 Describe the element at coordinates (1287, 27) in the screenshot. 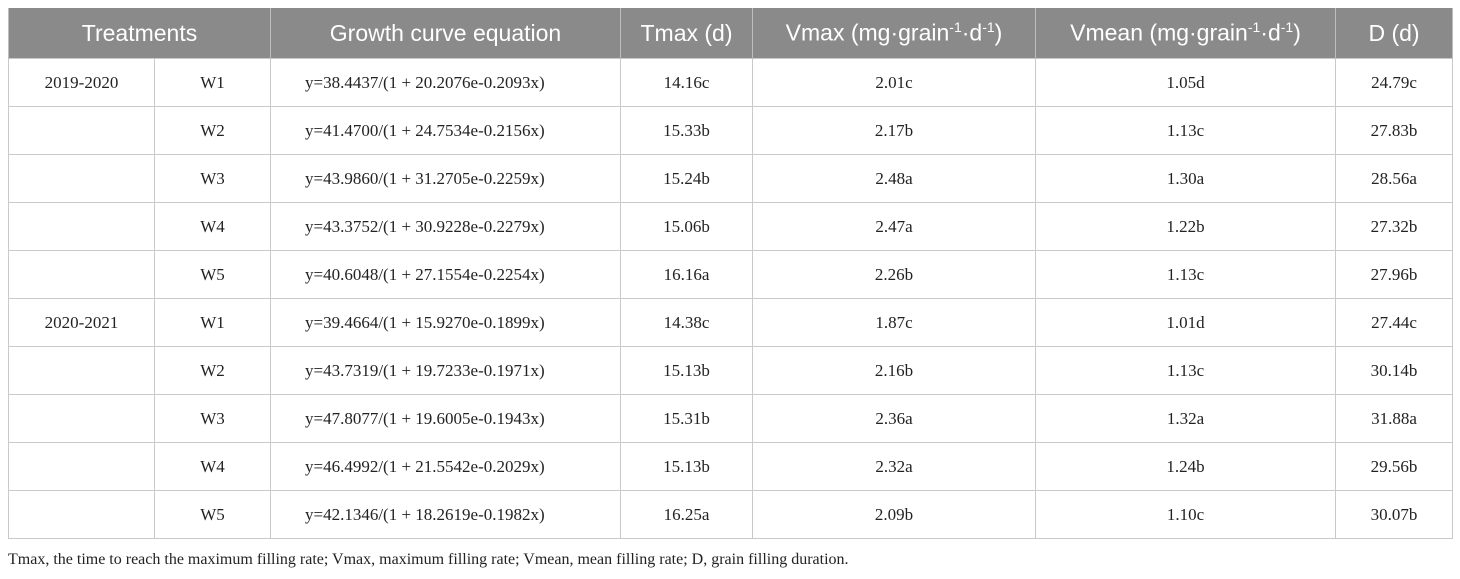

I see `header-vmean-sup2: -1` at that location.